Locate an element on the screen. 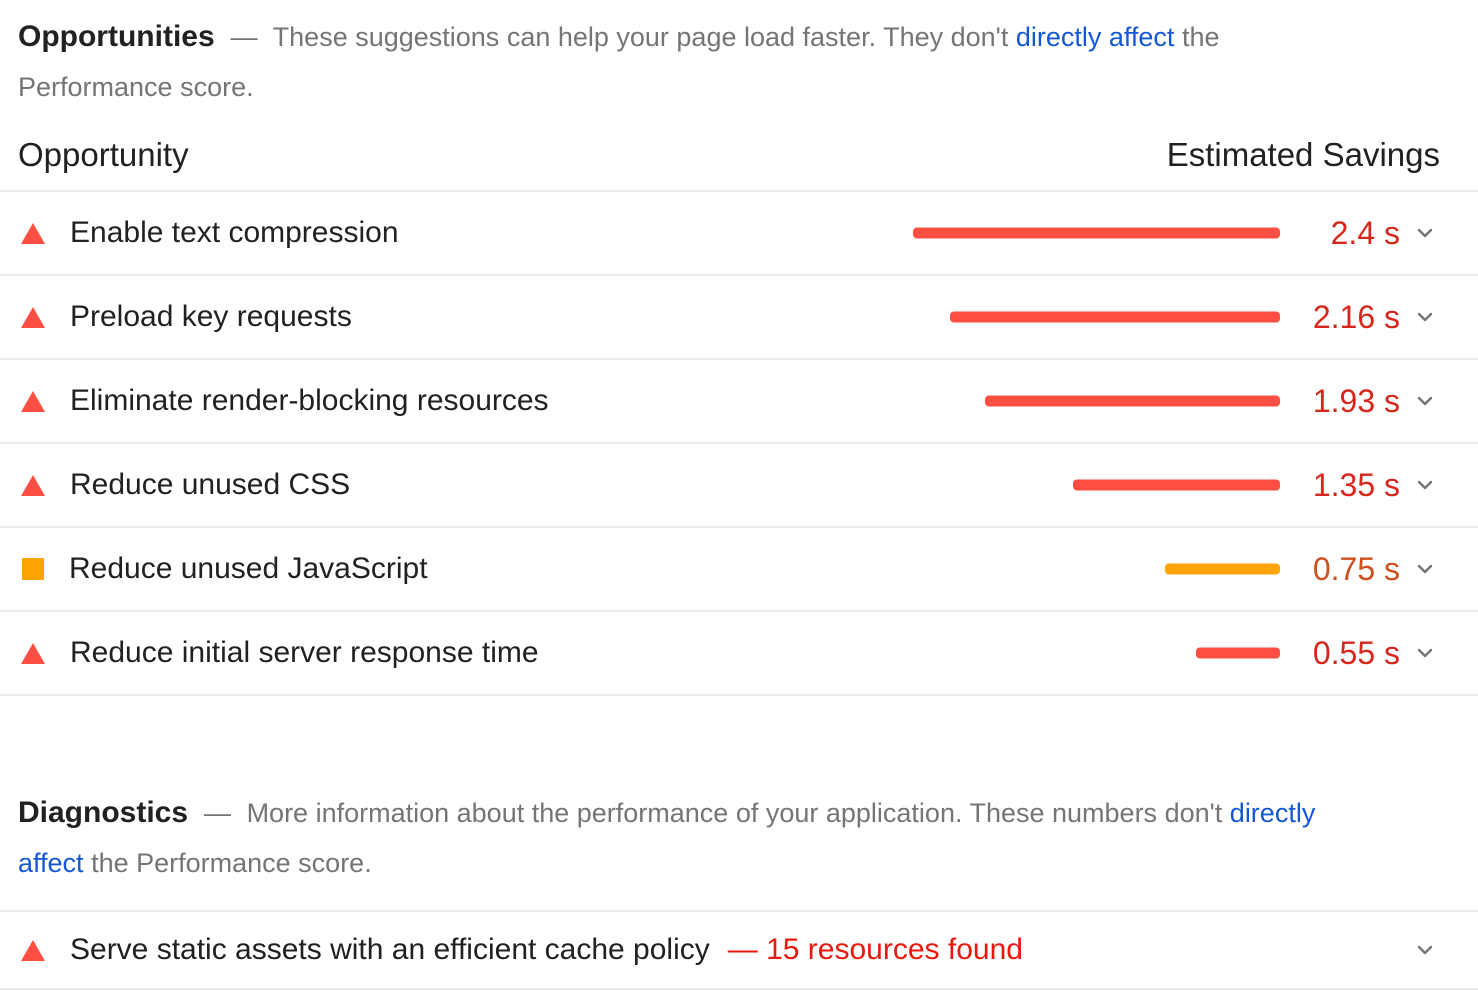 The height and width of the screenshot is (990, 1478). estimated-savings-value: 1.35 s is located at coordinates (1356, 484).